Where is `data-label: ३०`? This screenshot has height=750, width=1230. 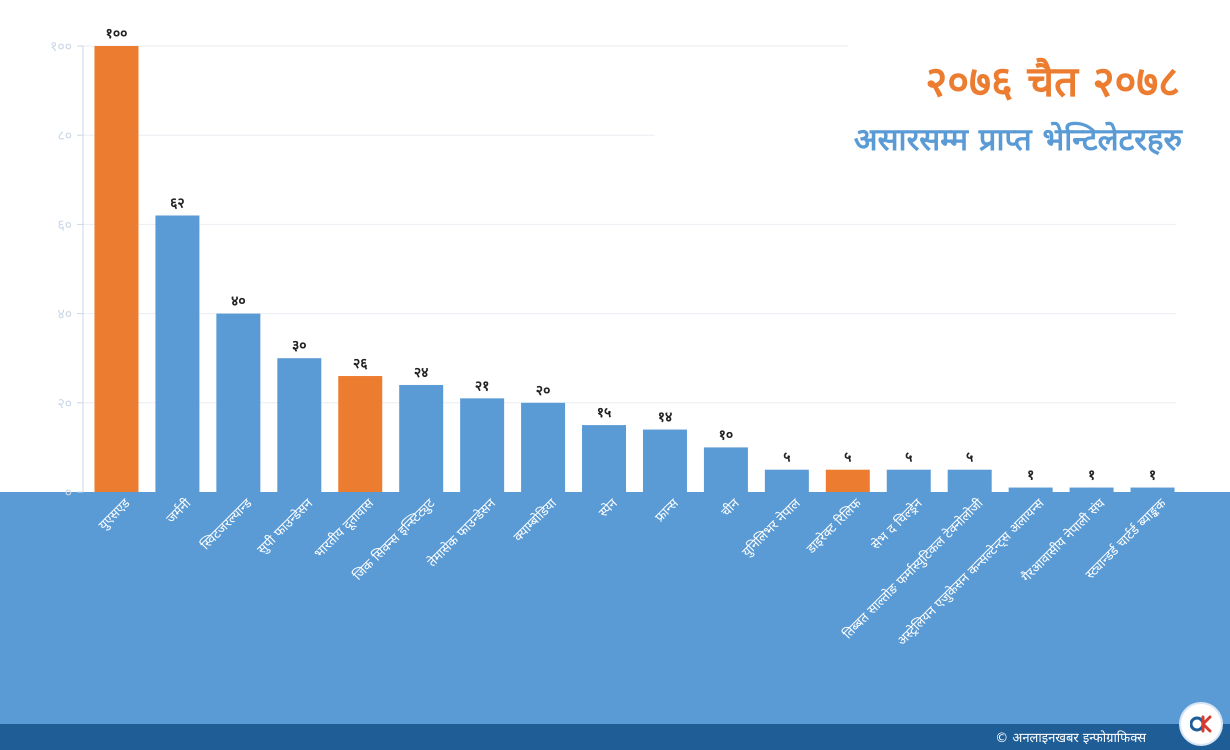 data-label: ३० is located at coordinates (299, 346).